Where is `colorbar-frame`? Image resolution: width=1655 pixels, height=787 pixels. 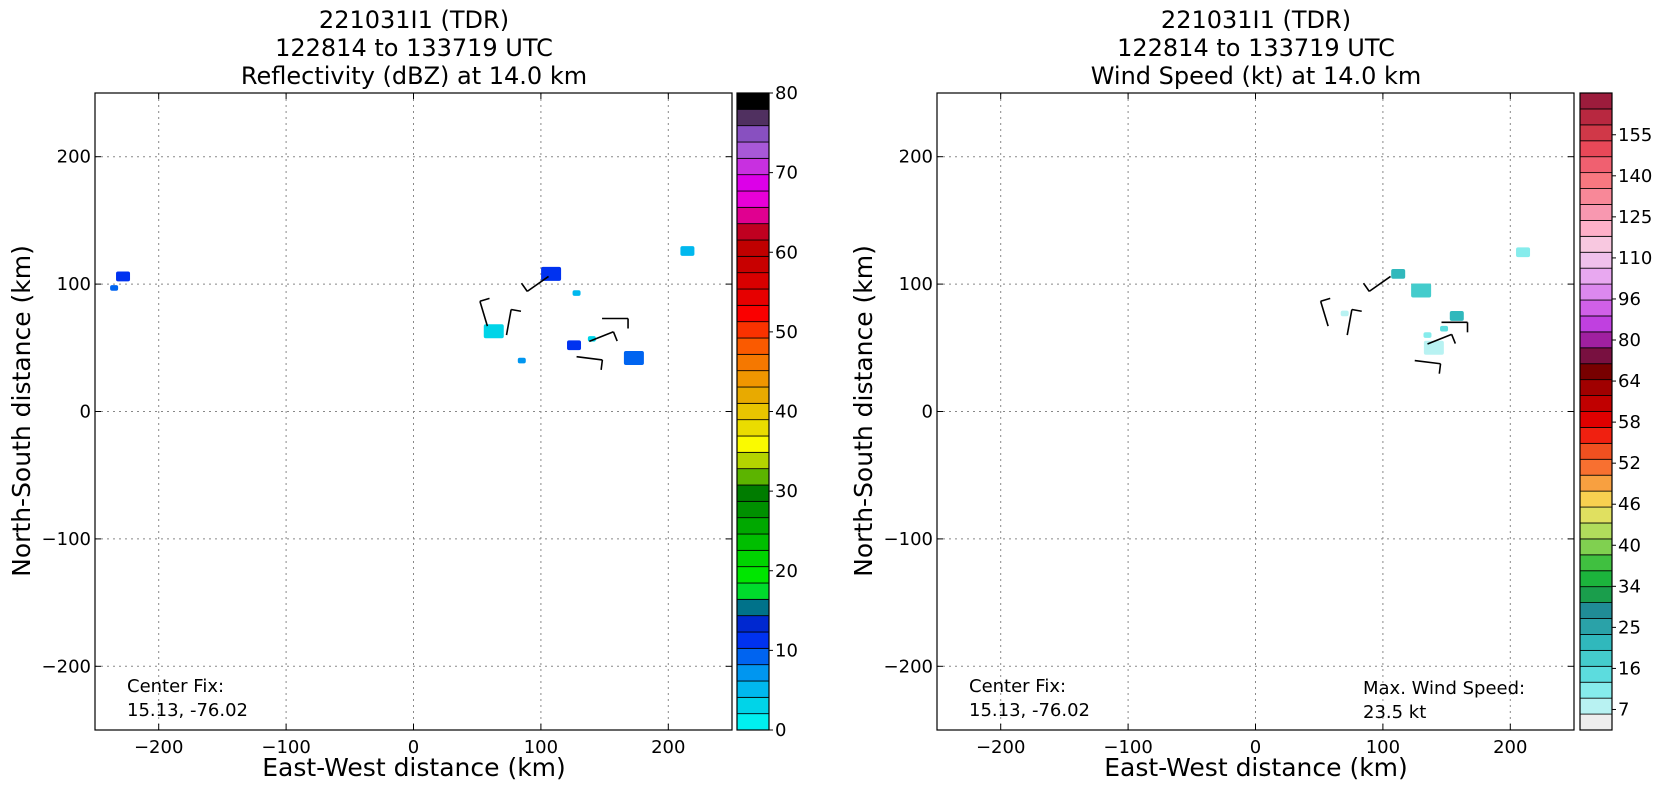 colorbar-frame is located at coordinates (1596, 411).